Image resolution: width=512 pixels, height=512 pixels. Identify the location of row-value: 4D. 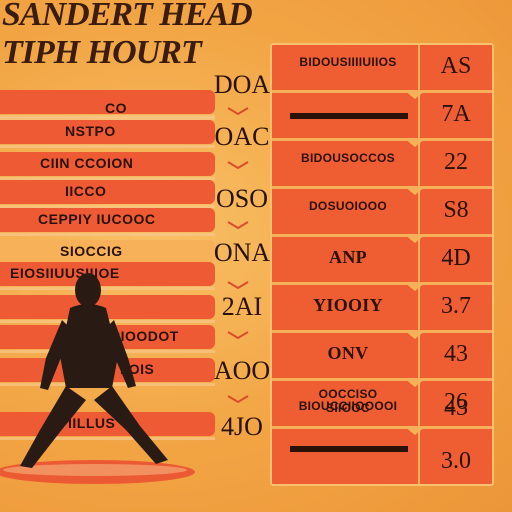
(456, 258).